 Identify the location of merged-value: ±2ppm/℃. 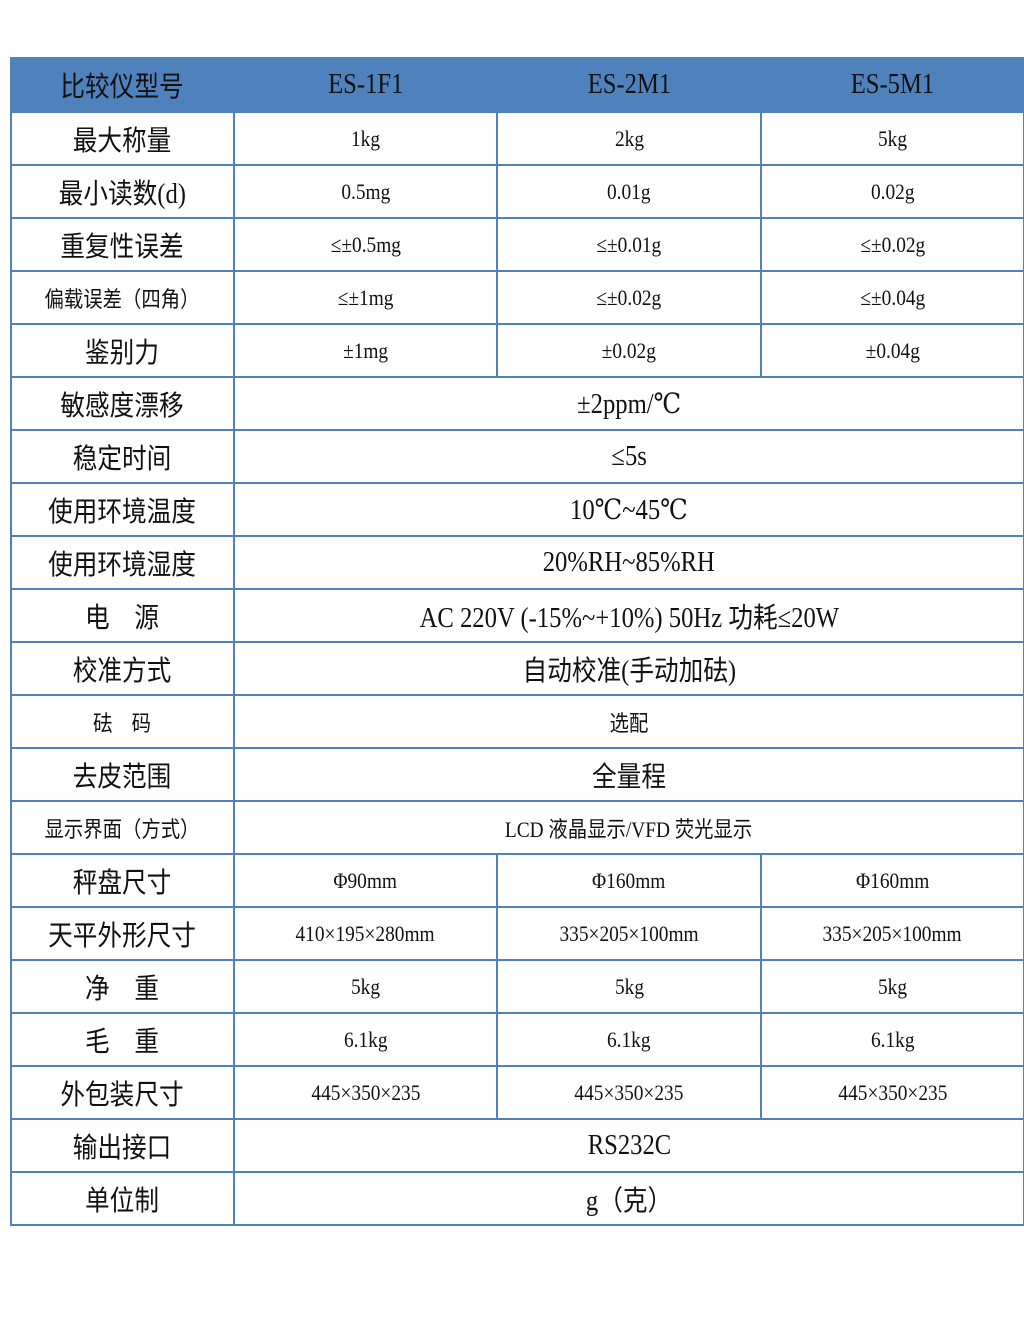
(628, 403).